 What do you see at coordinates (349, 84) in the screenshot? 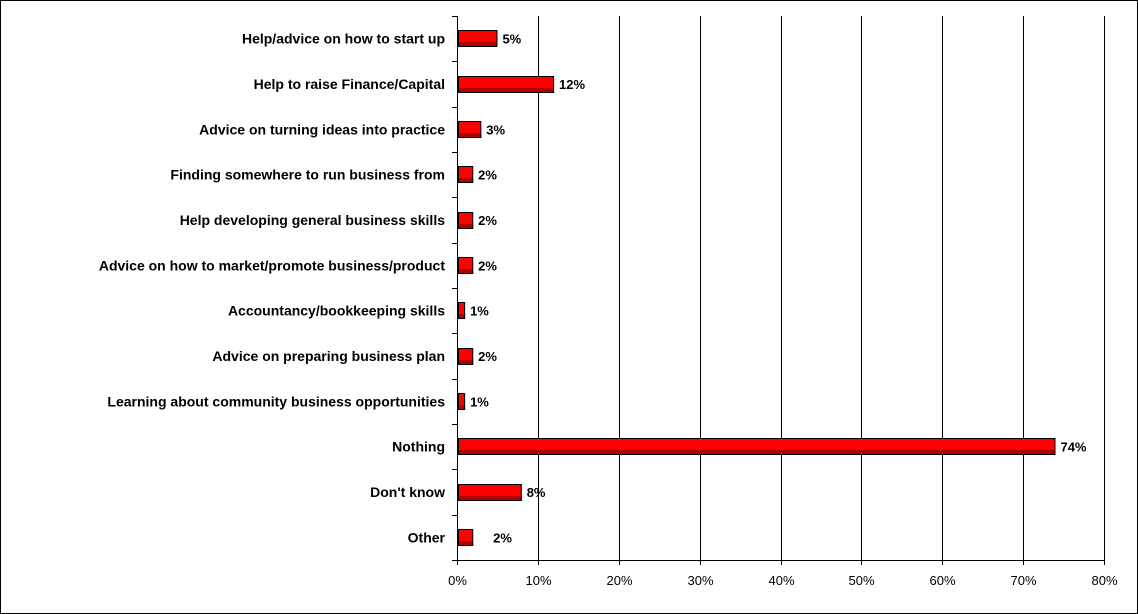
I see `category-label: Help to raise Finance/Capital` at bounding box center [349, 84].